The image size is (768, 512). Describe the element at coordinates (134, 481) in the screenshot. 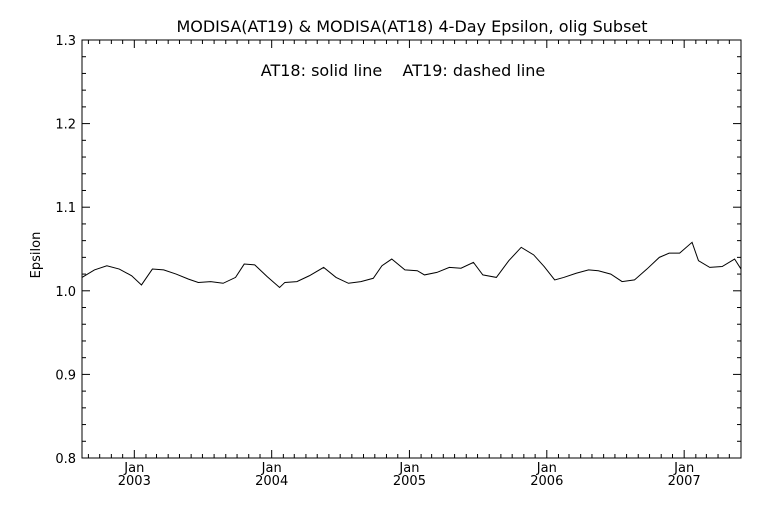

I see `x-tick-year-label: 2003` at that location.